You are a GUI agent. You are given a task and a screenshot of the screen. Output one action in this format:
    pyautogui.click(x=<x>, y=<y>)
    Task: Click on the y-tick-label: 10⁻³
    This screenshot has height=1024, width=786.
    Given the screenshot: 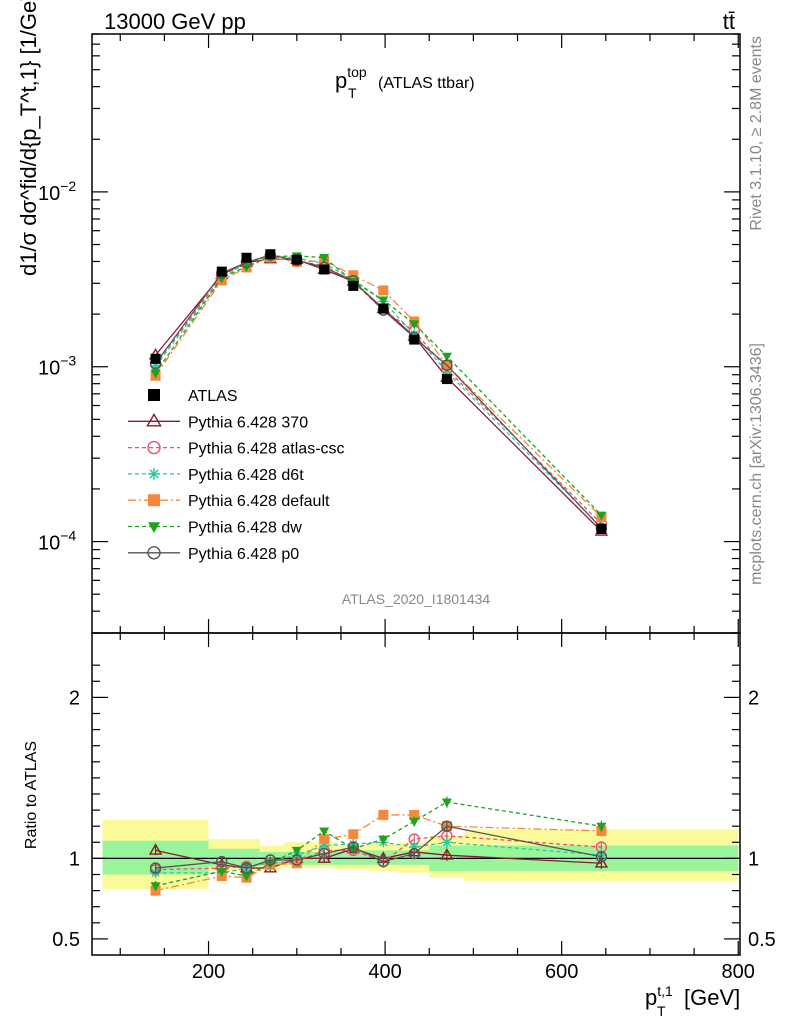 What is the action you would take?
    pyautogui.click(x=57, y=366)
    